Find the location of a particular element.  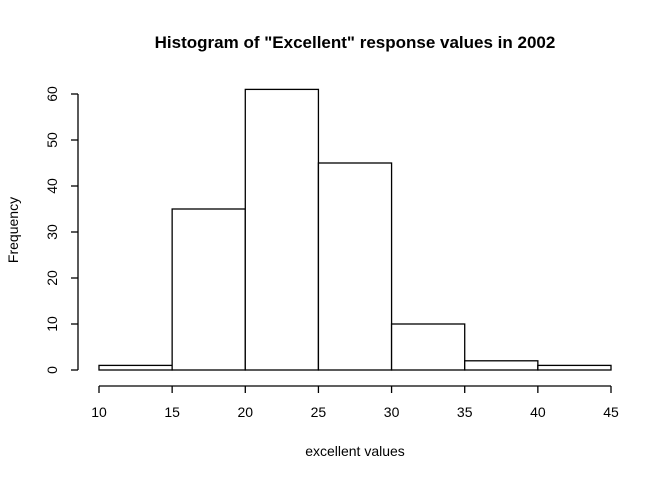

x-axis: 10 15 20 25 30 35 40 45 is located at coordinates (355, 402).